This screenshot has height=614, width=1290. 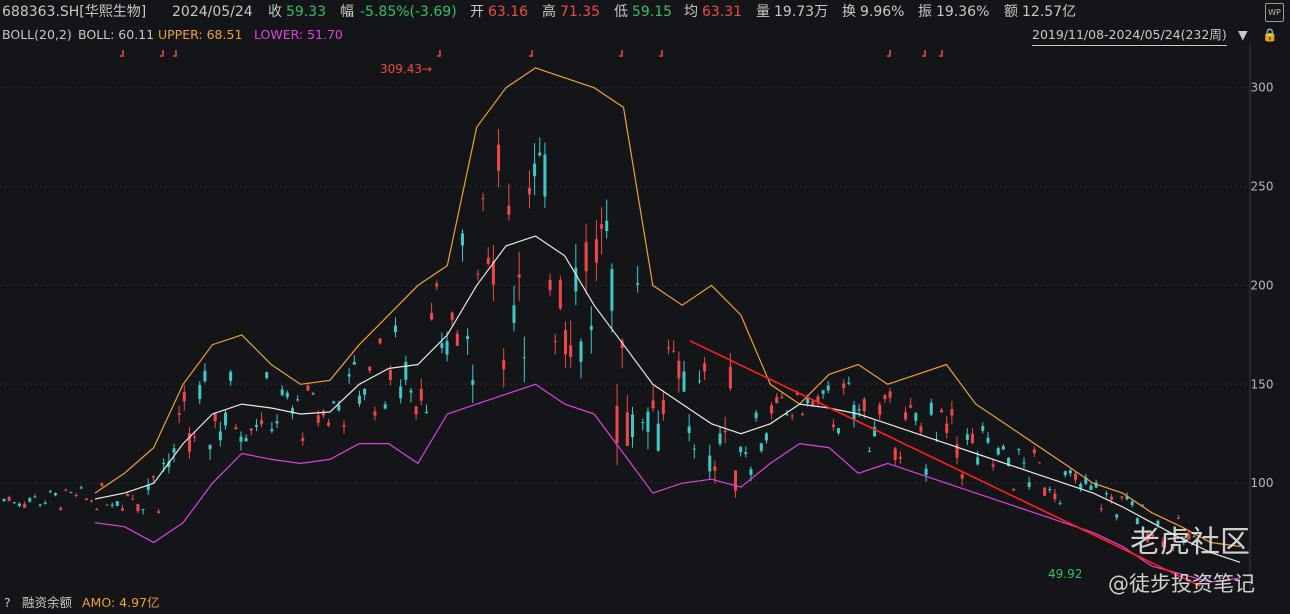 I want to click on help-icon: ?, so click(x=7, y=602).